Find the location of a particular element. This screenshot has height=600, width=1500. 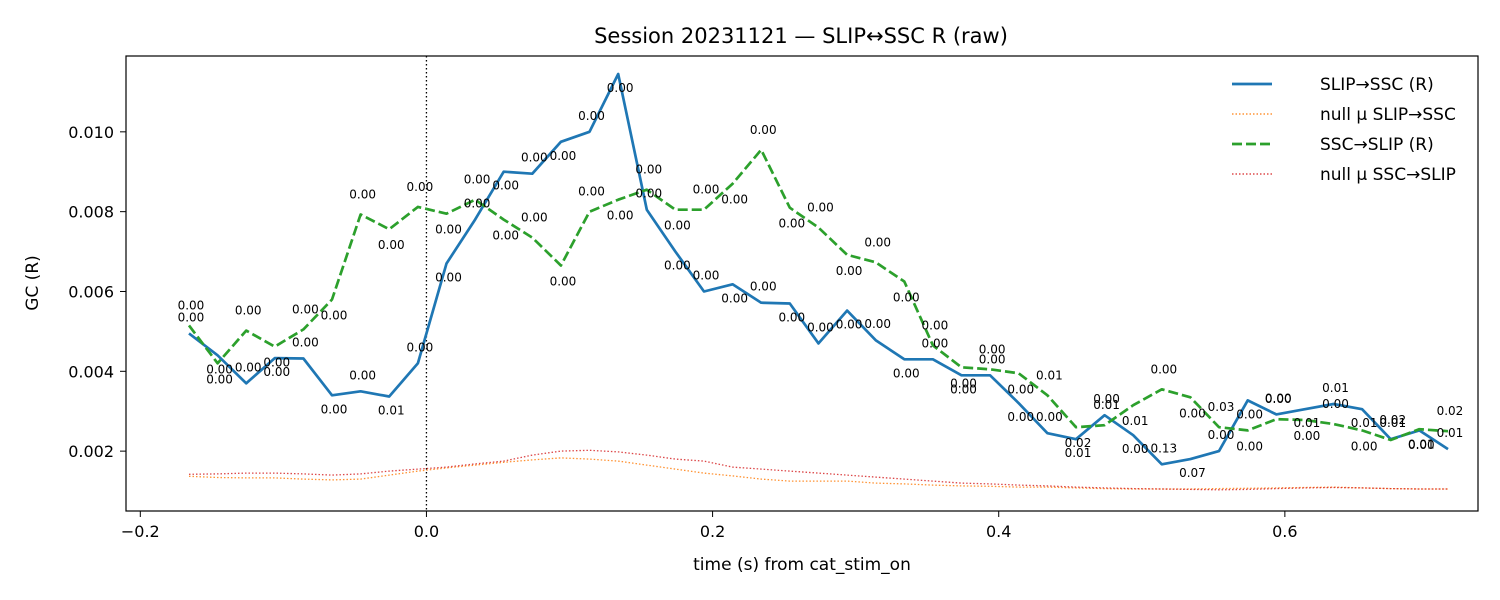

x-tick-label: −0.2 is located at coordinates (140, 531).